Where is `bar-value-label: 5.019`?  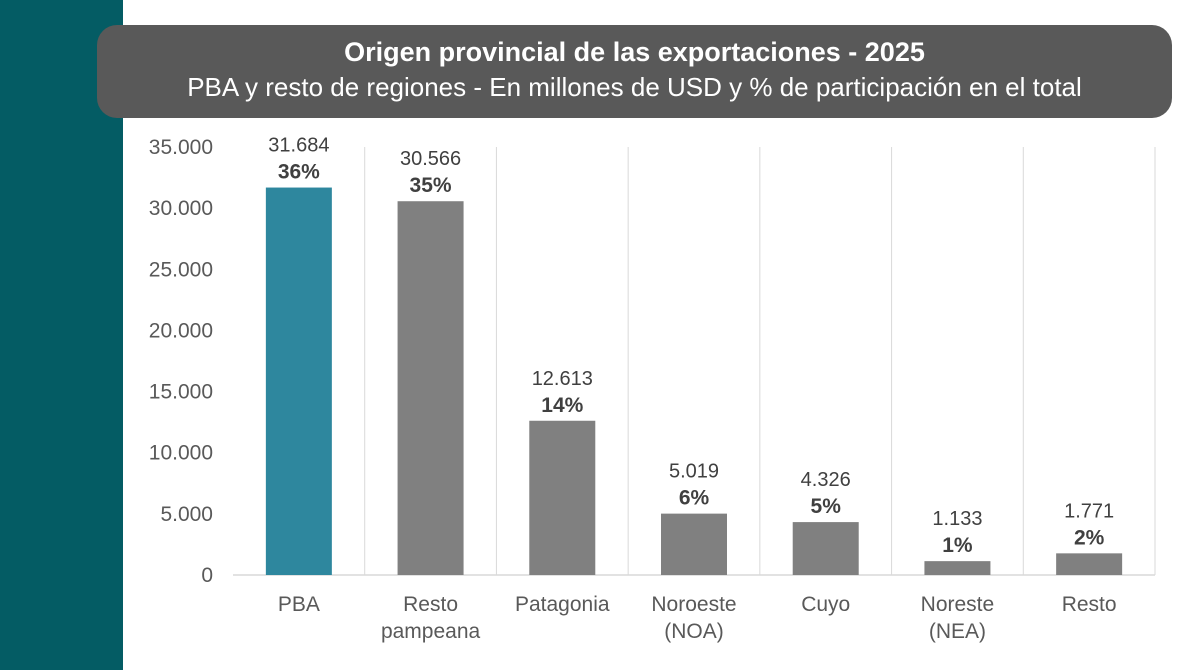 bar-value-label: 5.019 is located at coordinates (694, 472).